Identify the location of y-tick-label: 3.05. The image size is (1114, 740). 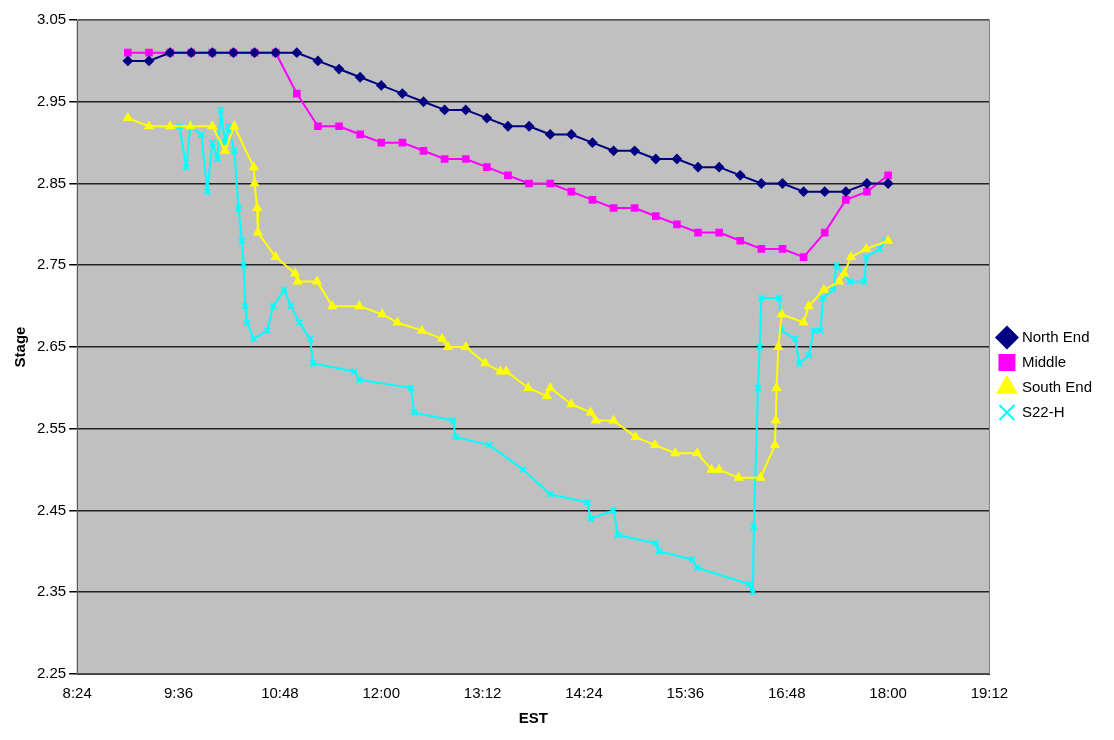
(51, 19).